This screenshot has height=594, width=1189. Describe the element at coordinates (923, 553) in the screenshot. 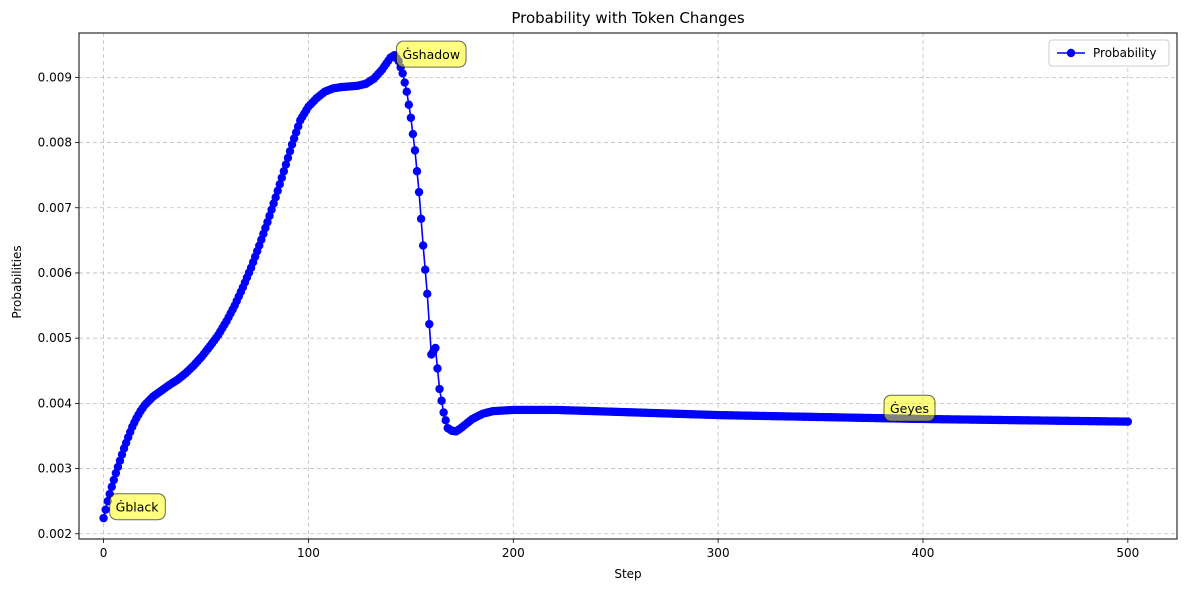

I see `x-tick-label: 400` at that location.